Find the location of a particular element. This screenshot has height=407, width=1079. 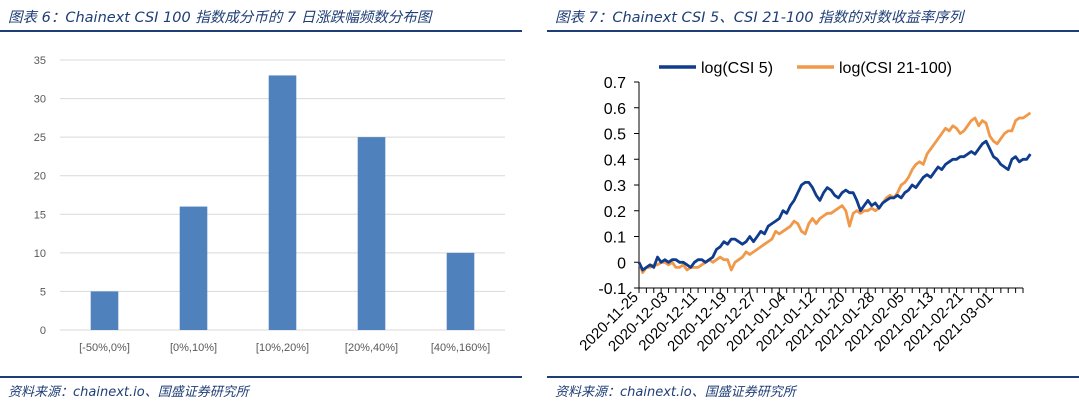

left-source-note: 资料来源：chainext.io、国盛证券研究所 is located at coordinates (128, 392).